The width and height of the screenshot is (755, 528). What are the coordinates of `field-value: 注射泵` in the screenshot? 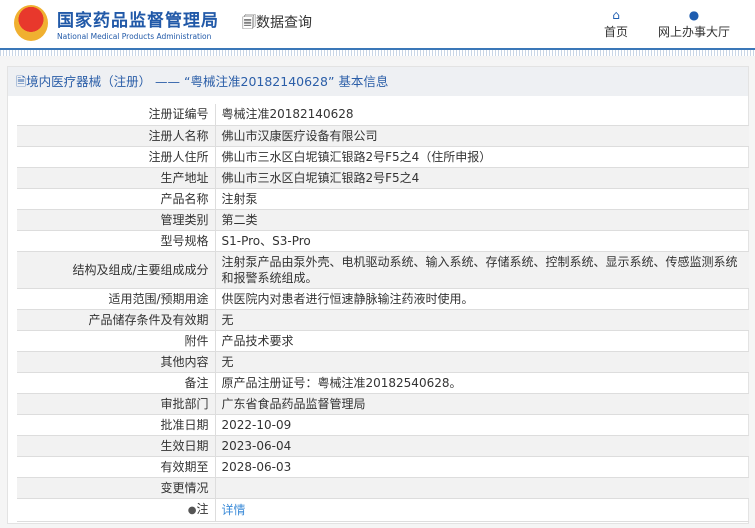 It's located at (482, 199).